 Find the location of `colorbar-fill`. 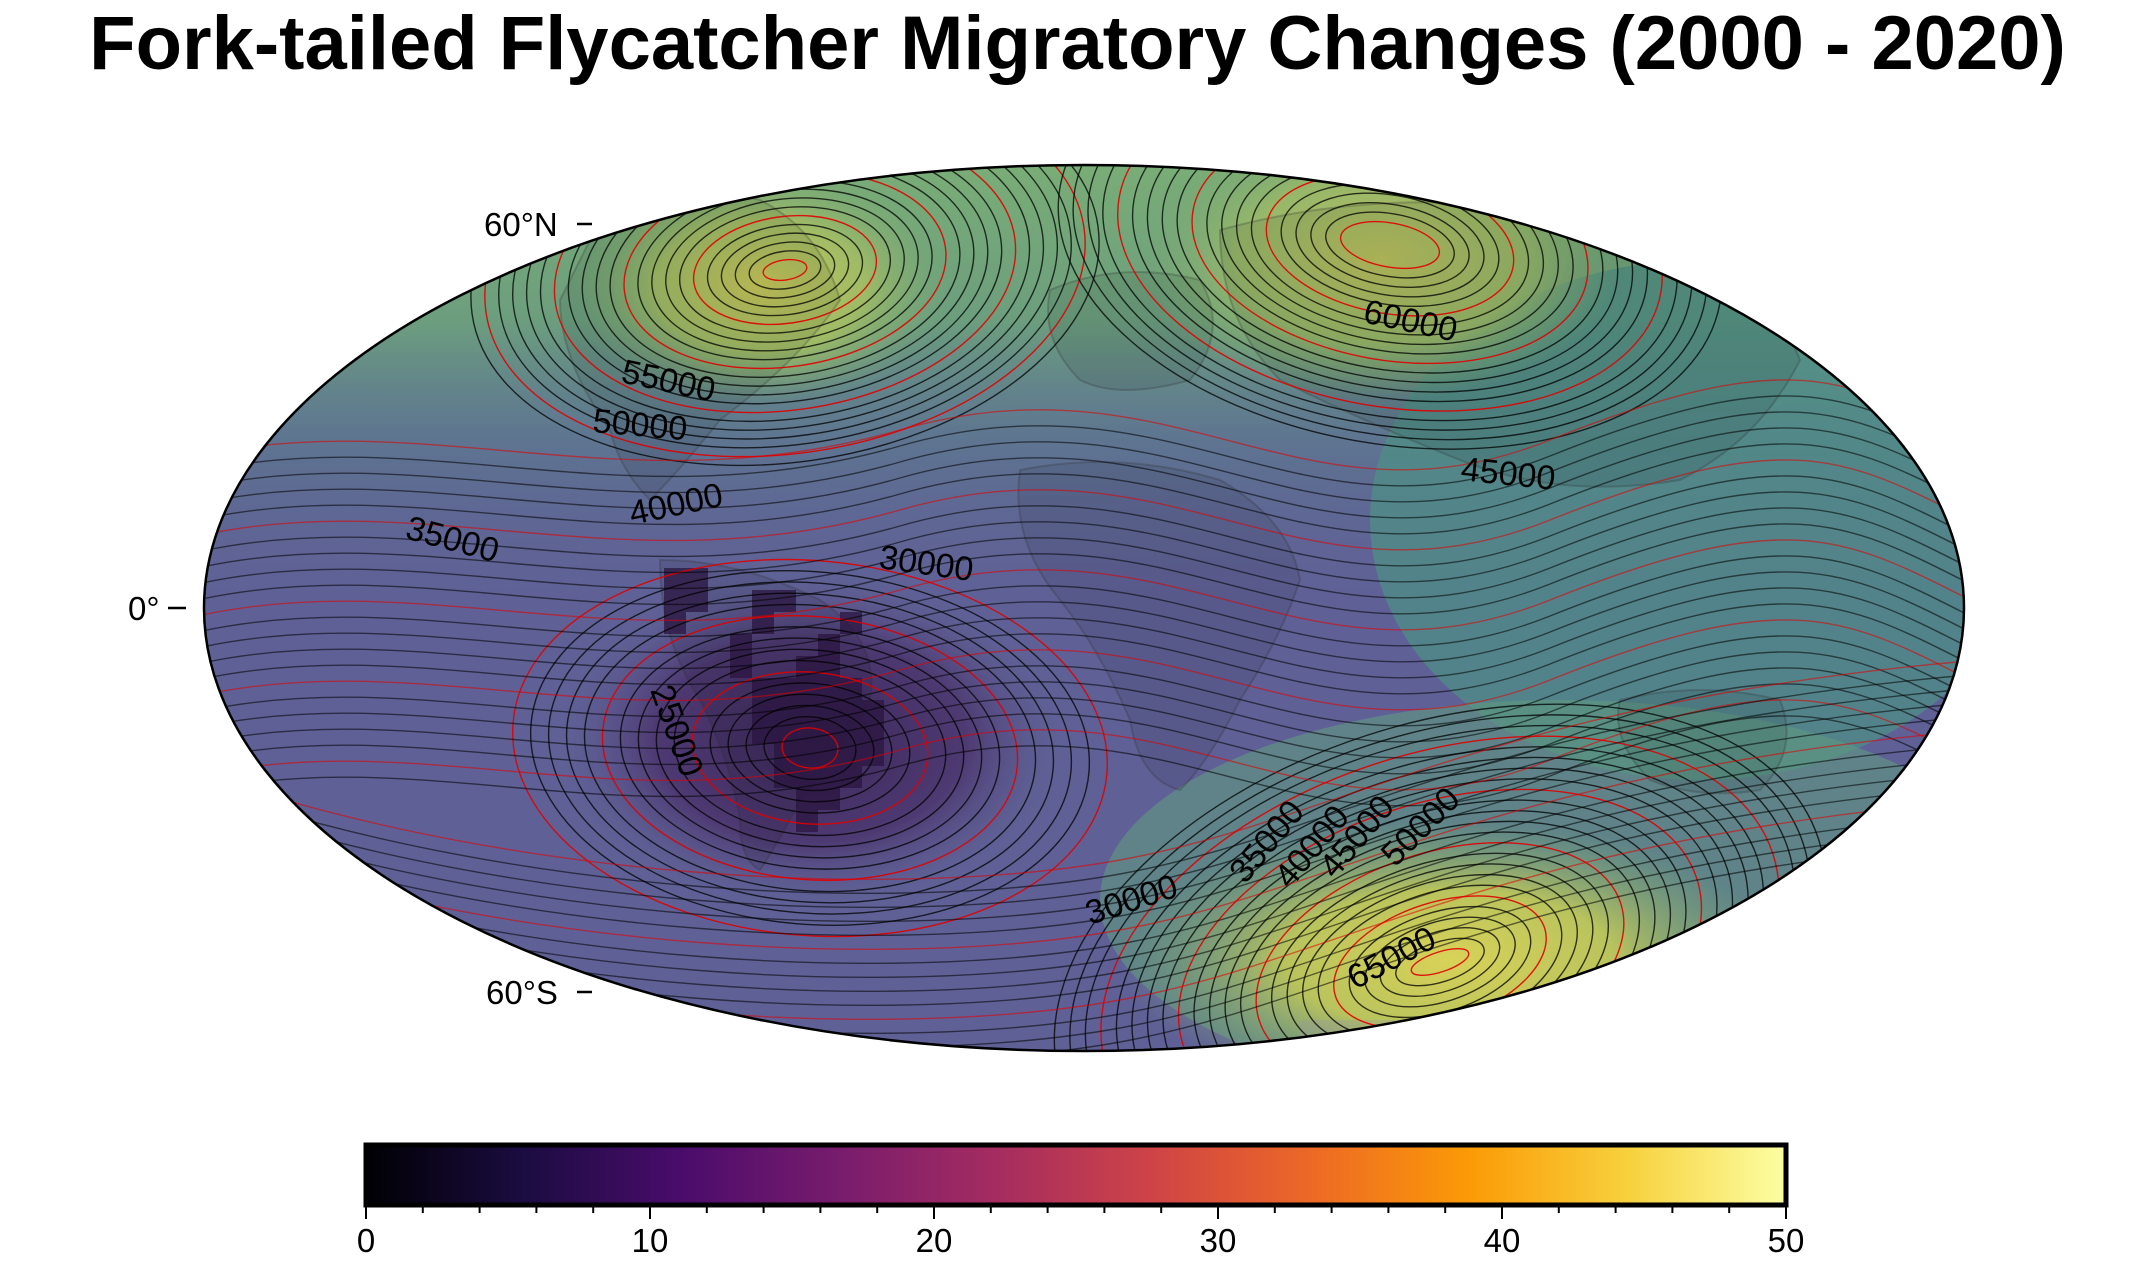

colorbar-fill is located at coordinates (1076, 1175).